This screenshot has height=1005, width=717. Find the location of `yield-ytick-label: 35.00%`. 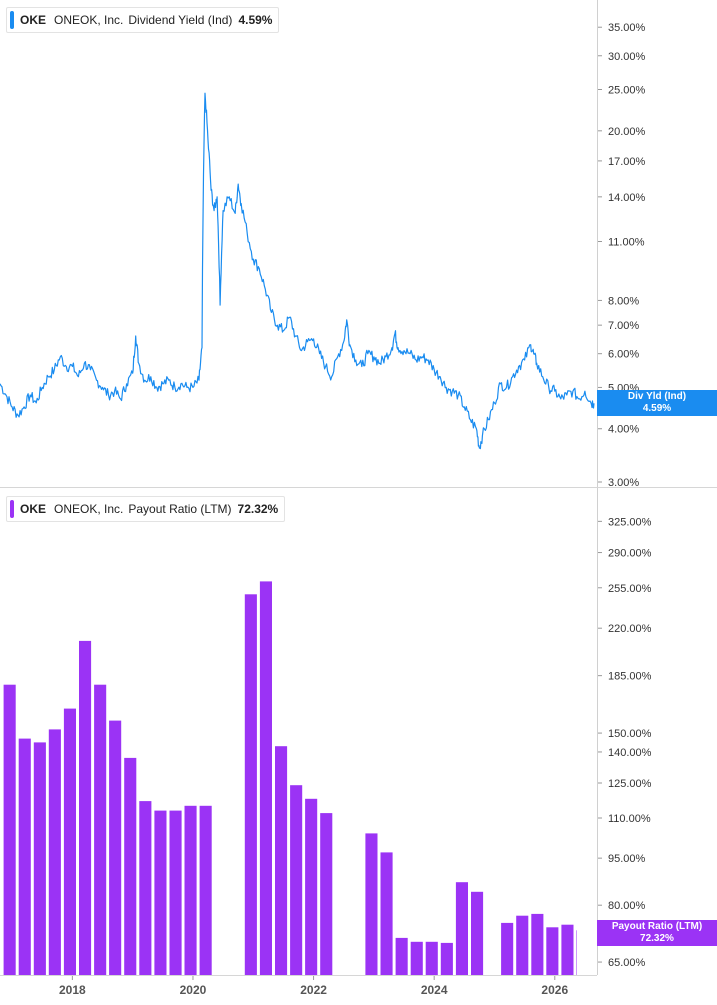

yield-ytick-label: 35.00% is located at coordinates (627, 28).